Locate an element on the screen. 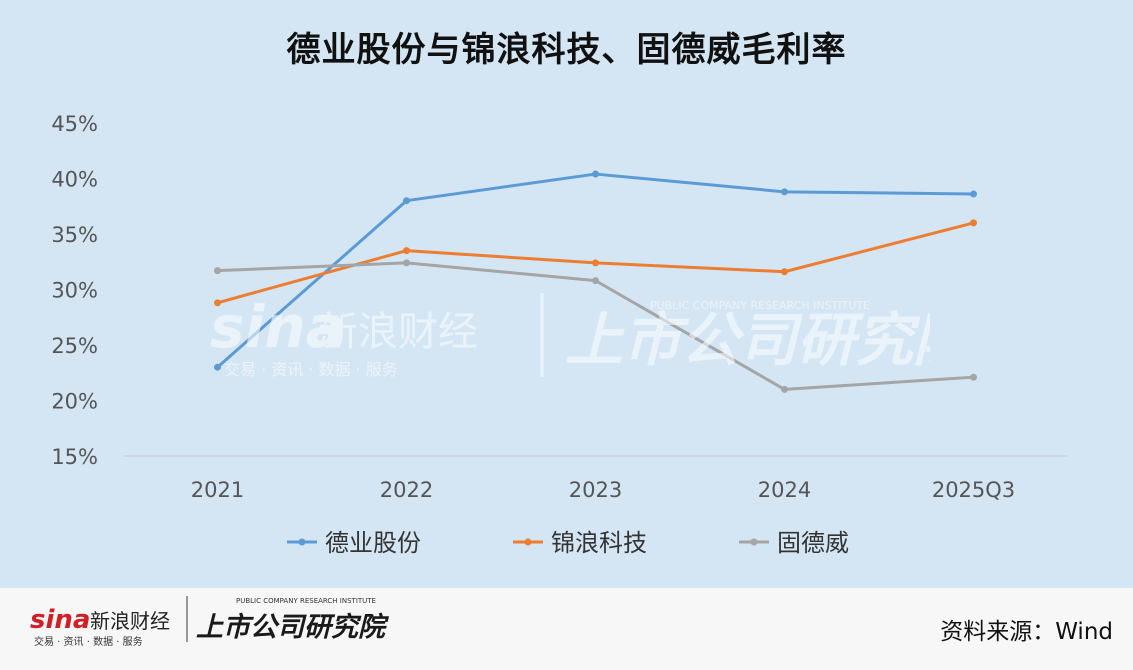  watermark-brand: sina is located at coordinates (277, 327).